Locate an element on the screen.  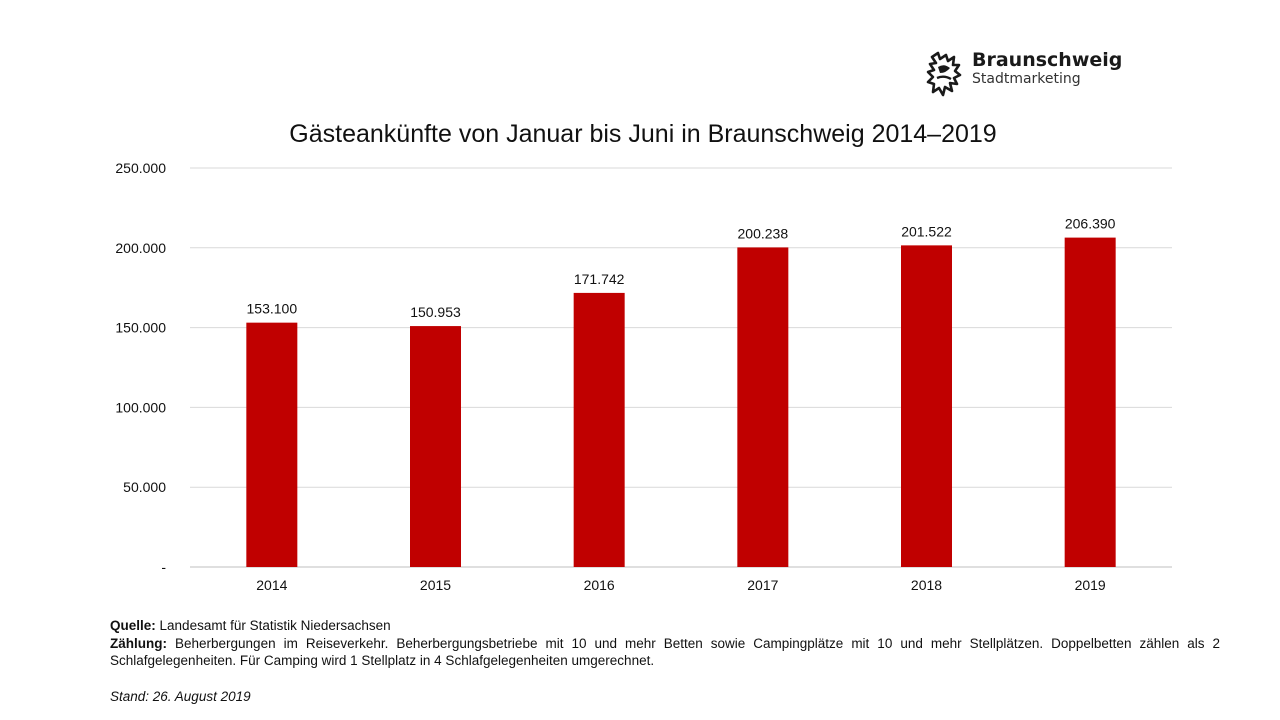
logo-brand-subtitle: Stadtmarketing is located at coordinates (1026, 79).